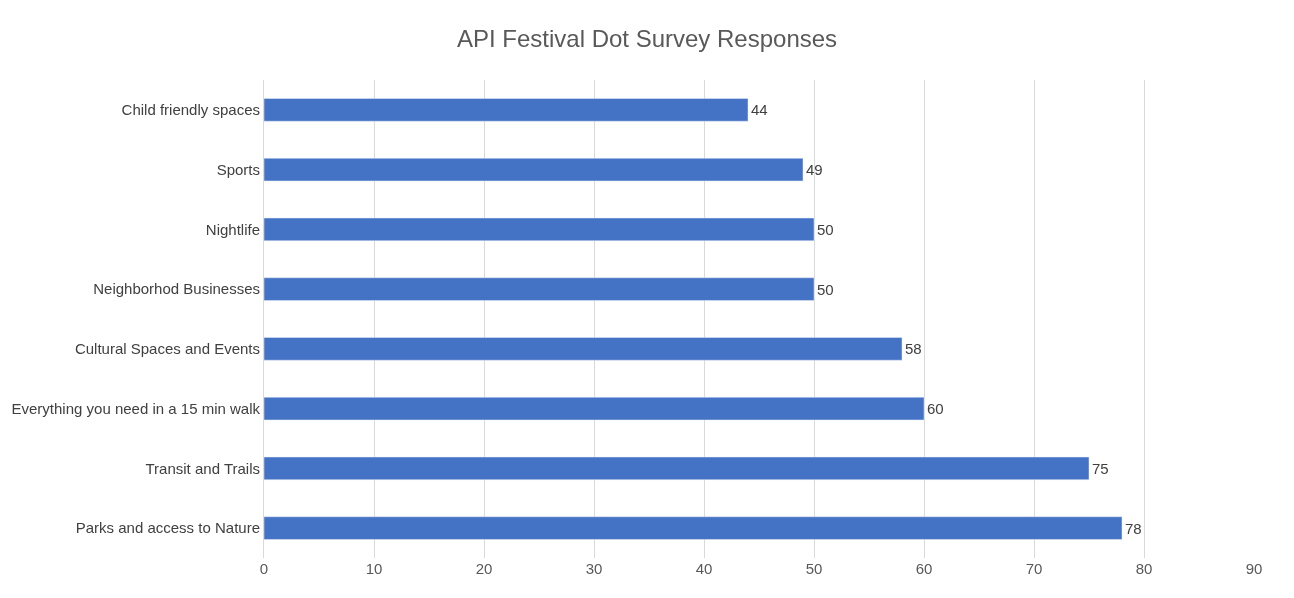 The width and height of the screenshot is (1294, 598). Describe the element at coordinates (176, 289) in the screenshot. I see `y-tick-label: Neighborhod Businesses` at that location.